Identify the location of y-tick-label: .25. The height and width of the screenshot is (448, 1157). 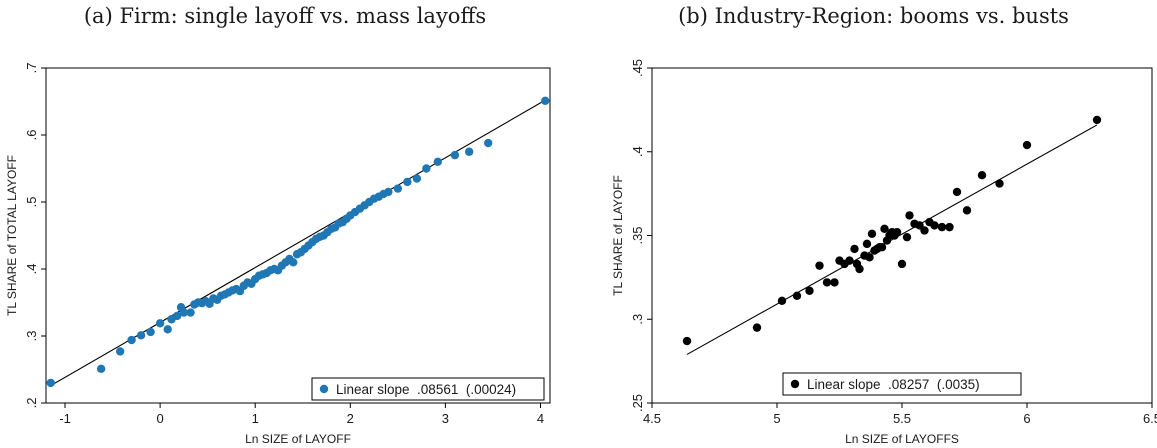
(637, 403).